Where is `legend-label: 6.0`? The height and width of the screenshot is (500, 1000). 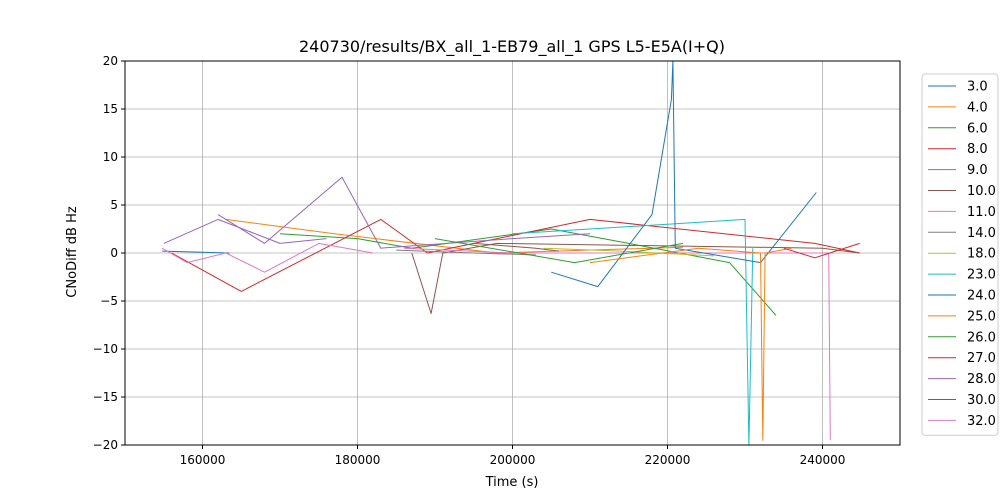 legend-label: 6.0 is located at coordinates (977, 128).